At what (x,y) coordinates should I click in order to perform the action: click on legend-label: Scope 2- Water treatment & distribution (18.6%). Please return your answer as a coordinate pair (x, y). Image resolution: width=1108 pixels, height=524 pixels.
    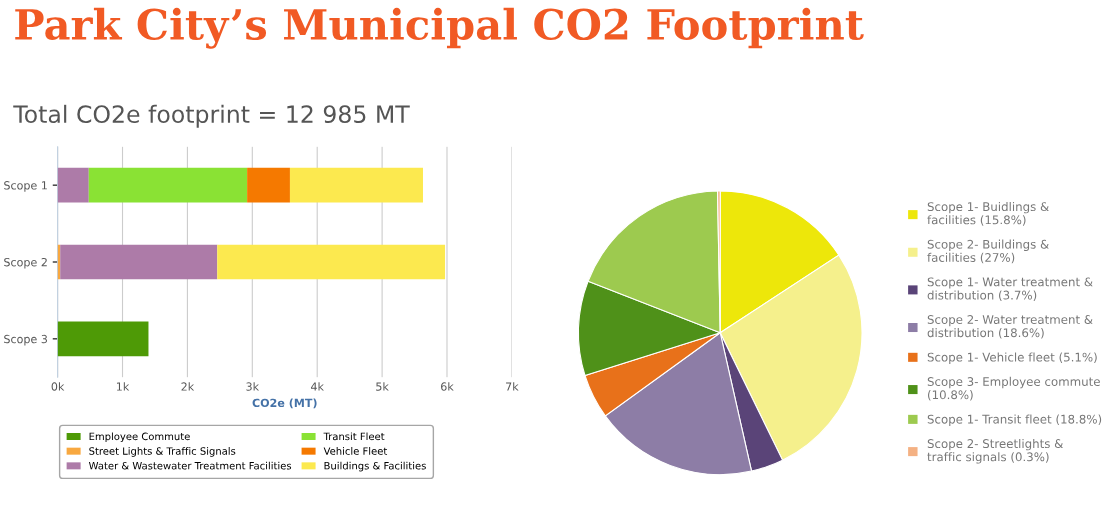
    Looking at the image, I should click on (1010, 327).